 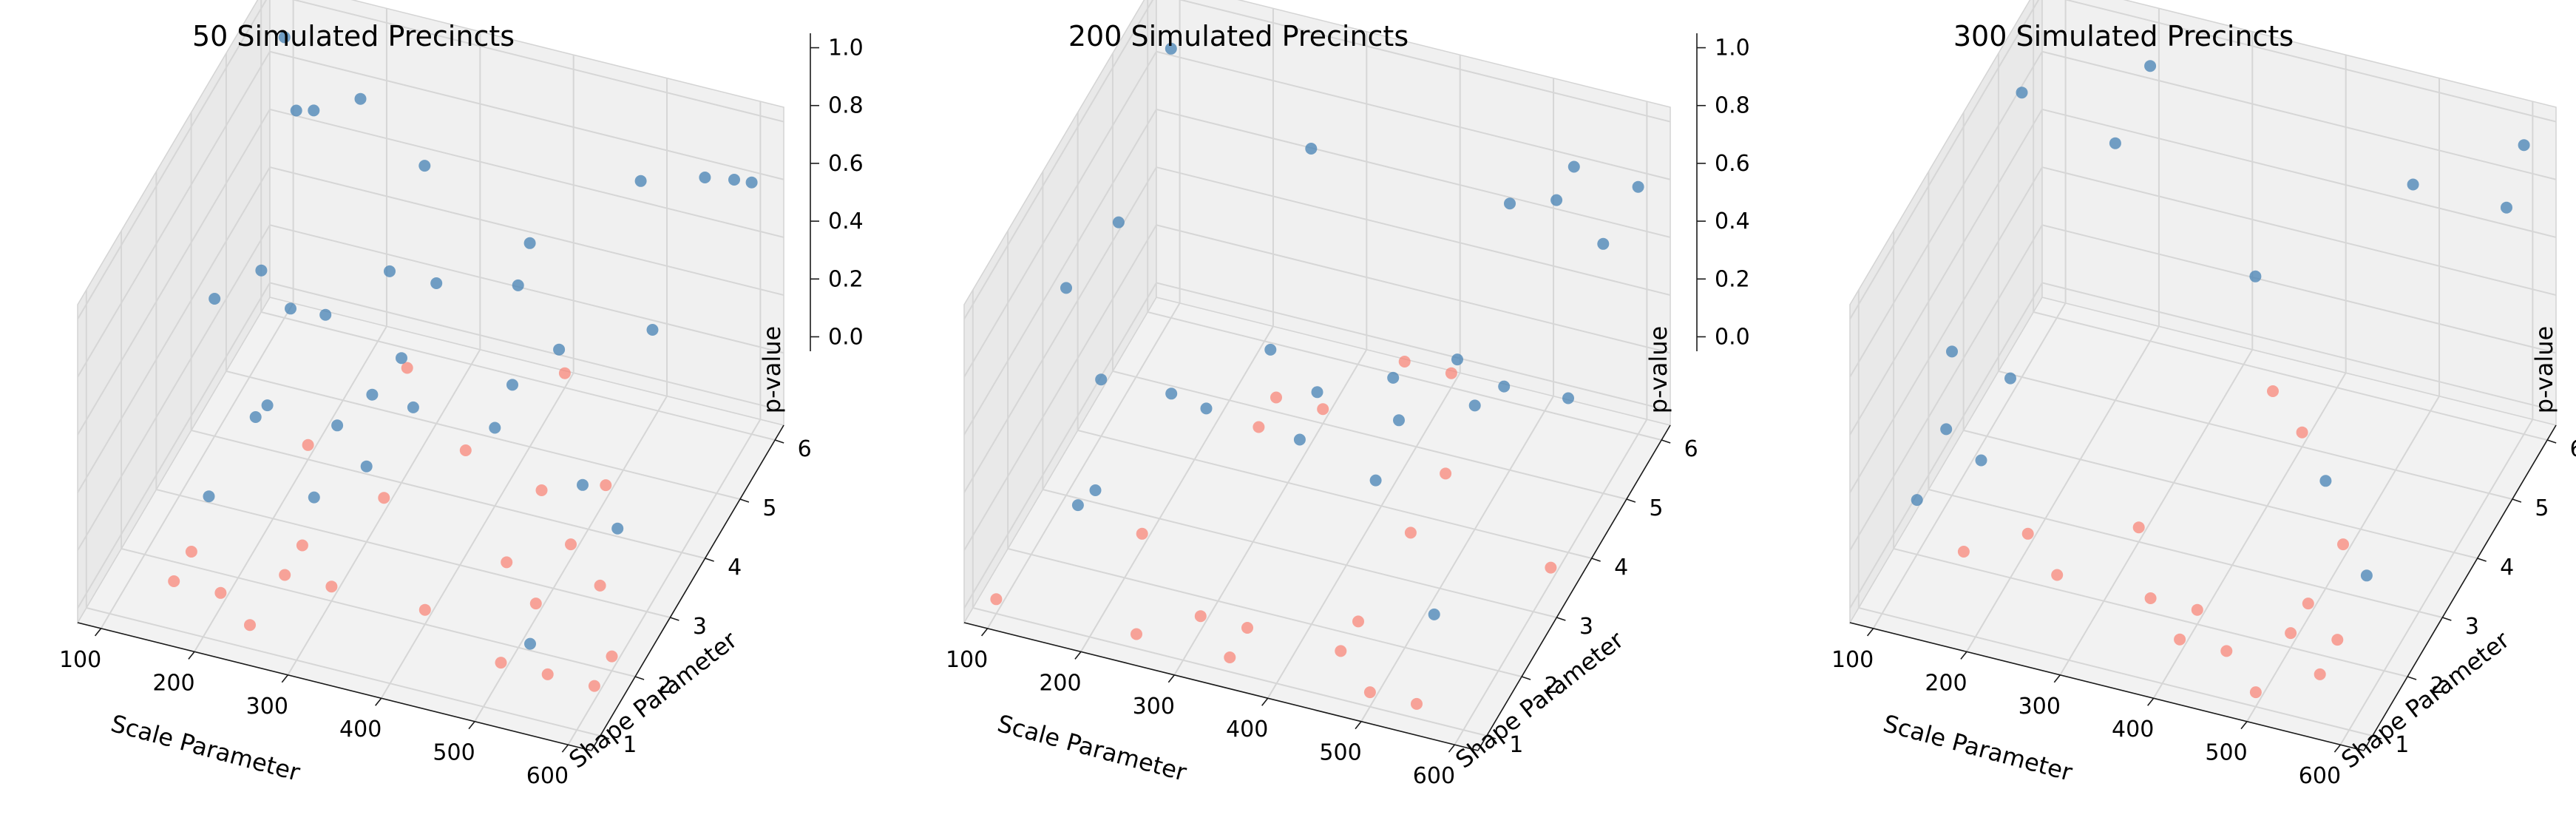 I want to click on left-pane, so click(x=1060, y=312).